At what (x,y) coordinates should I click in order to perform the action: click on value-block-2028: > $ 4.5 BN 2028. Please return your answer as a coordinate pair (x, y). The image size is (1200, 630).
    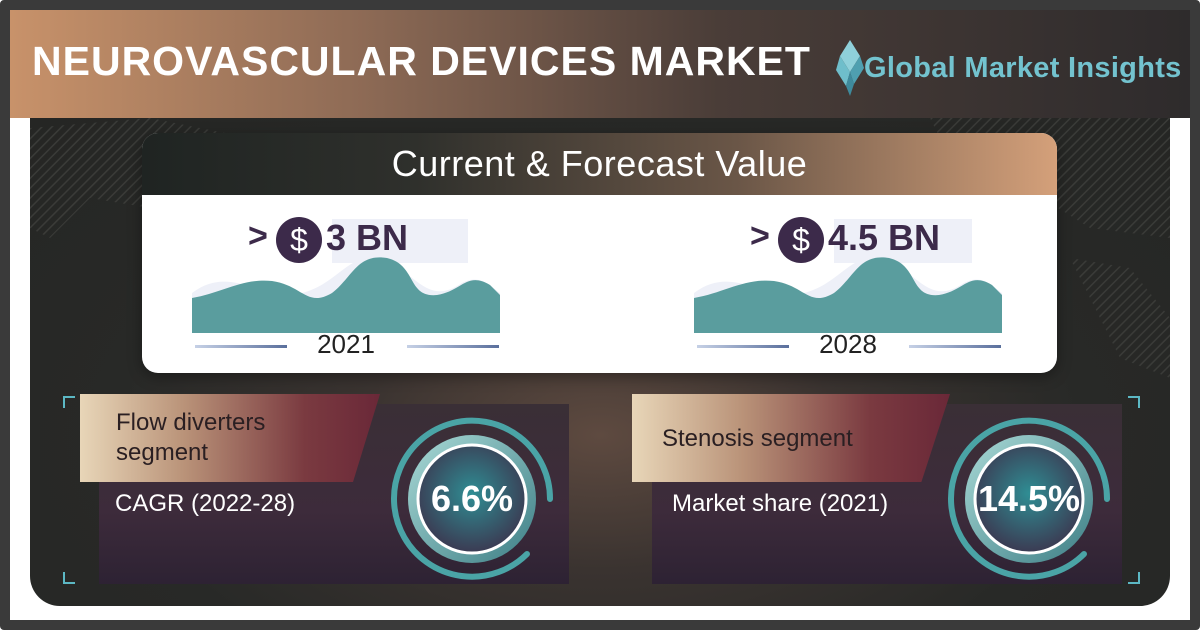
    Looking at the image, I should click on (854, 284).